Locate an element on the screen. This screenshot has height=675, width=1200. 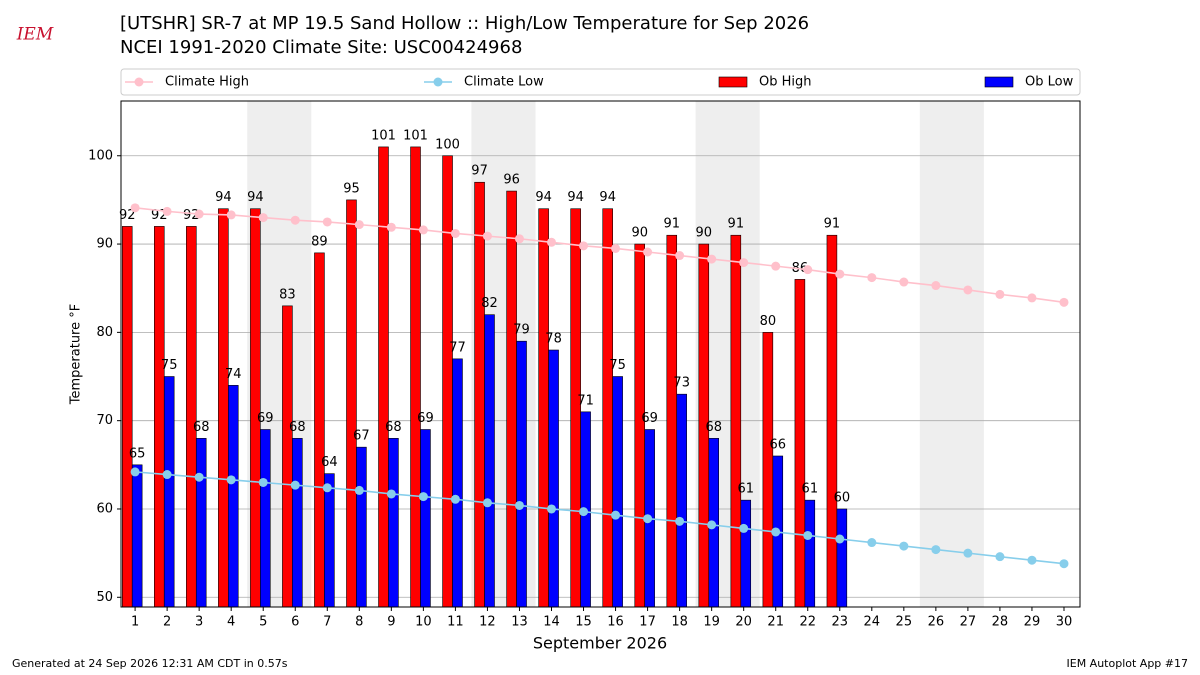
data-label: 67 is located at coordinates (361, 436).